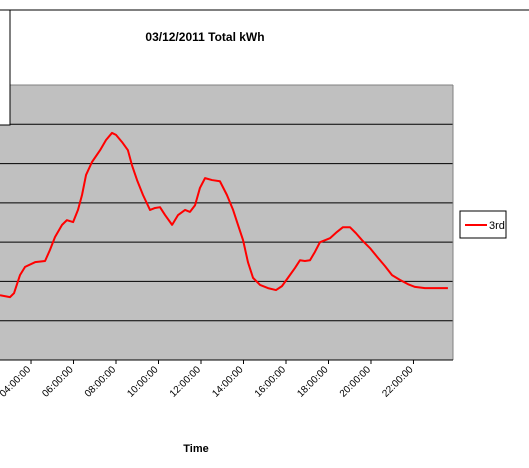  What do you see at coordinates (483, 224) in the screenshot?
I see `legend: 3rd` at bounding box center [483, 224].